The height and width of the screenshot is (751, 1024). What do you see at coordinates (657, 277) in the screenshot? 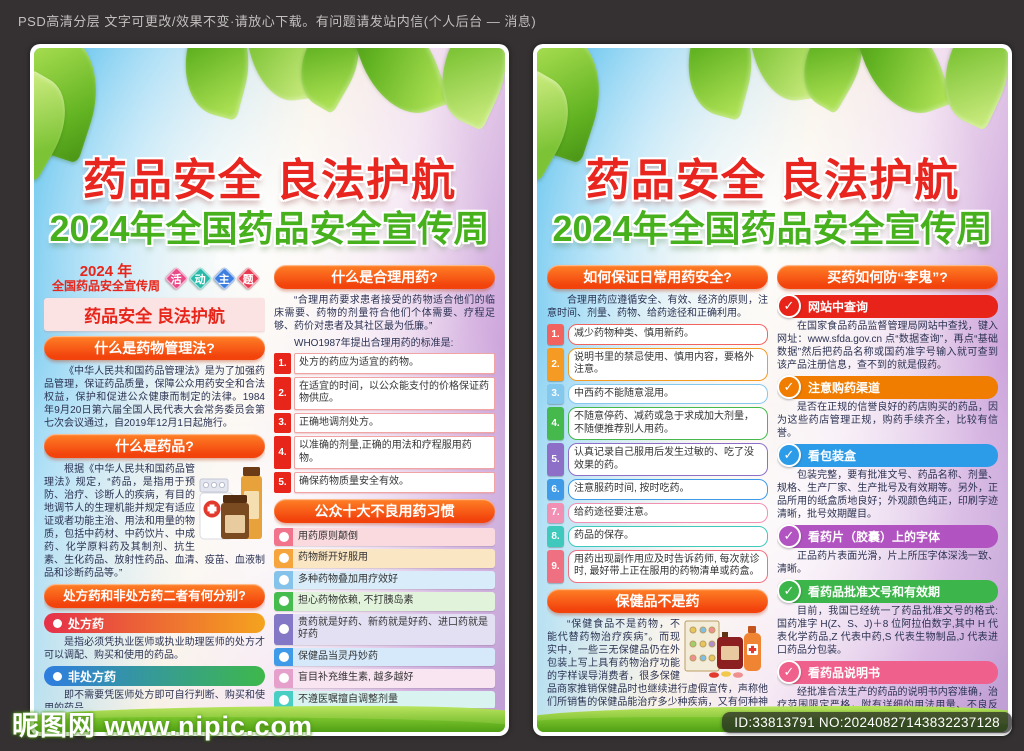
I see `section-title-daily-safety: 如何保证日常用药安全?` at bounding box center [657, 277].